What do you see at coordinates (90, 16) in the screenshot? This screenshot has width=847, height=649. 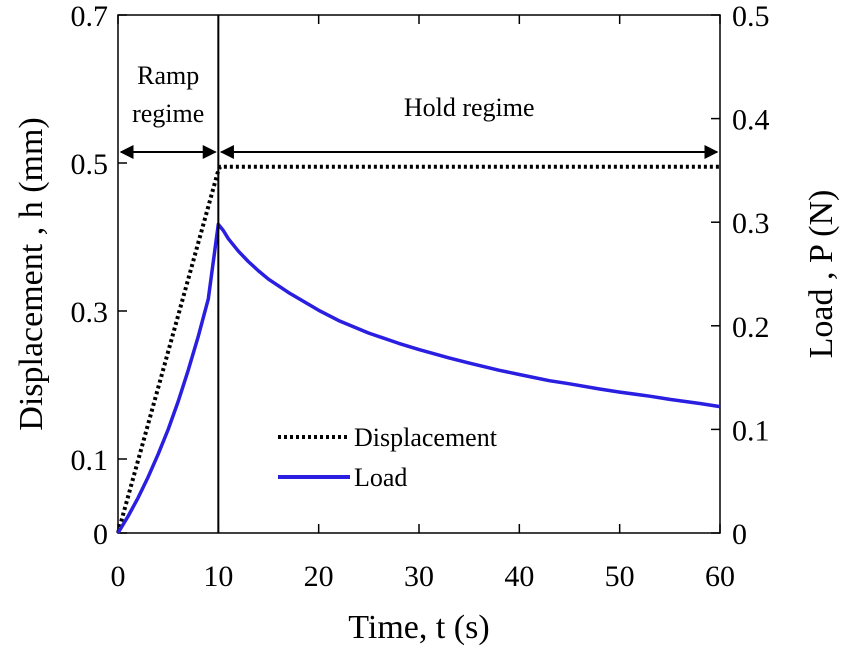 I see `y-left-tick-label: 0.7` at bounding box center [90, 16].